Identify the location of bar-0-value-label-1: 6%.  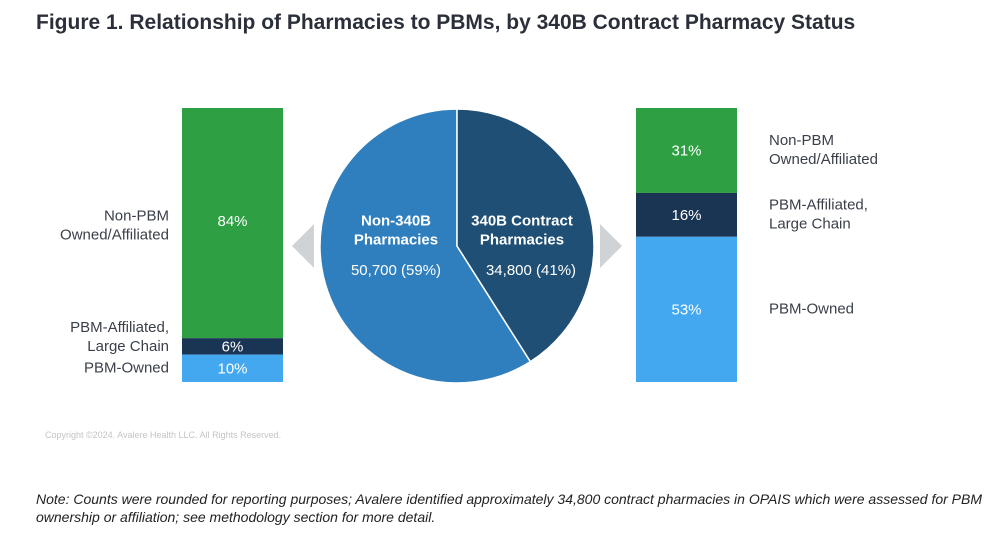
(233, 346).